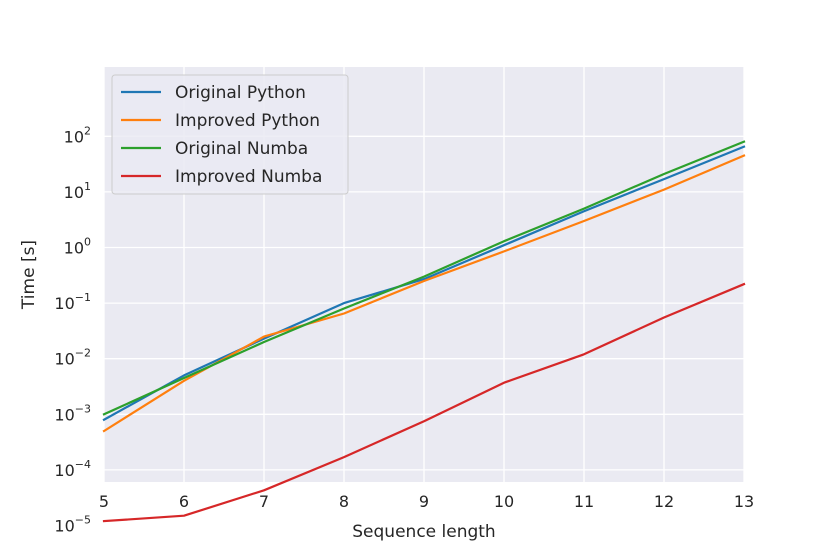  Describe the element at coordinates (77, 191) in the screenshot. I see `y-tick-label: 10¹` at that location.